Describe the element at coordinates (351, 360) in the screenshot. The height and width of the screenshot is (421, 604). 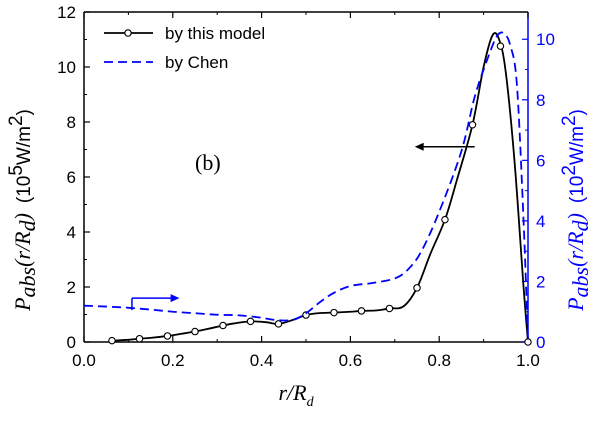
I see `x-tick-label: 0.6` at that location.